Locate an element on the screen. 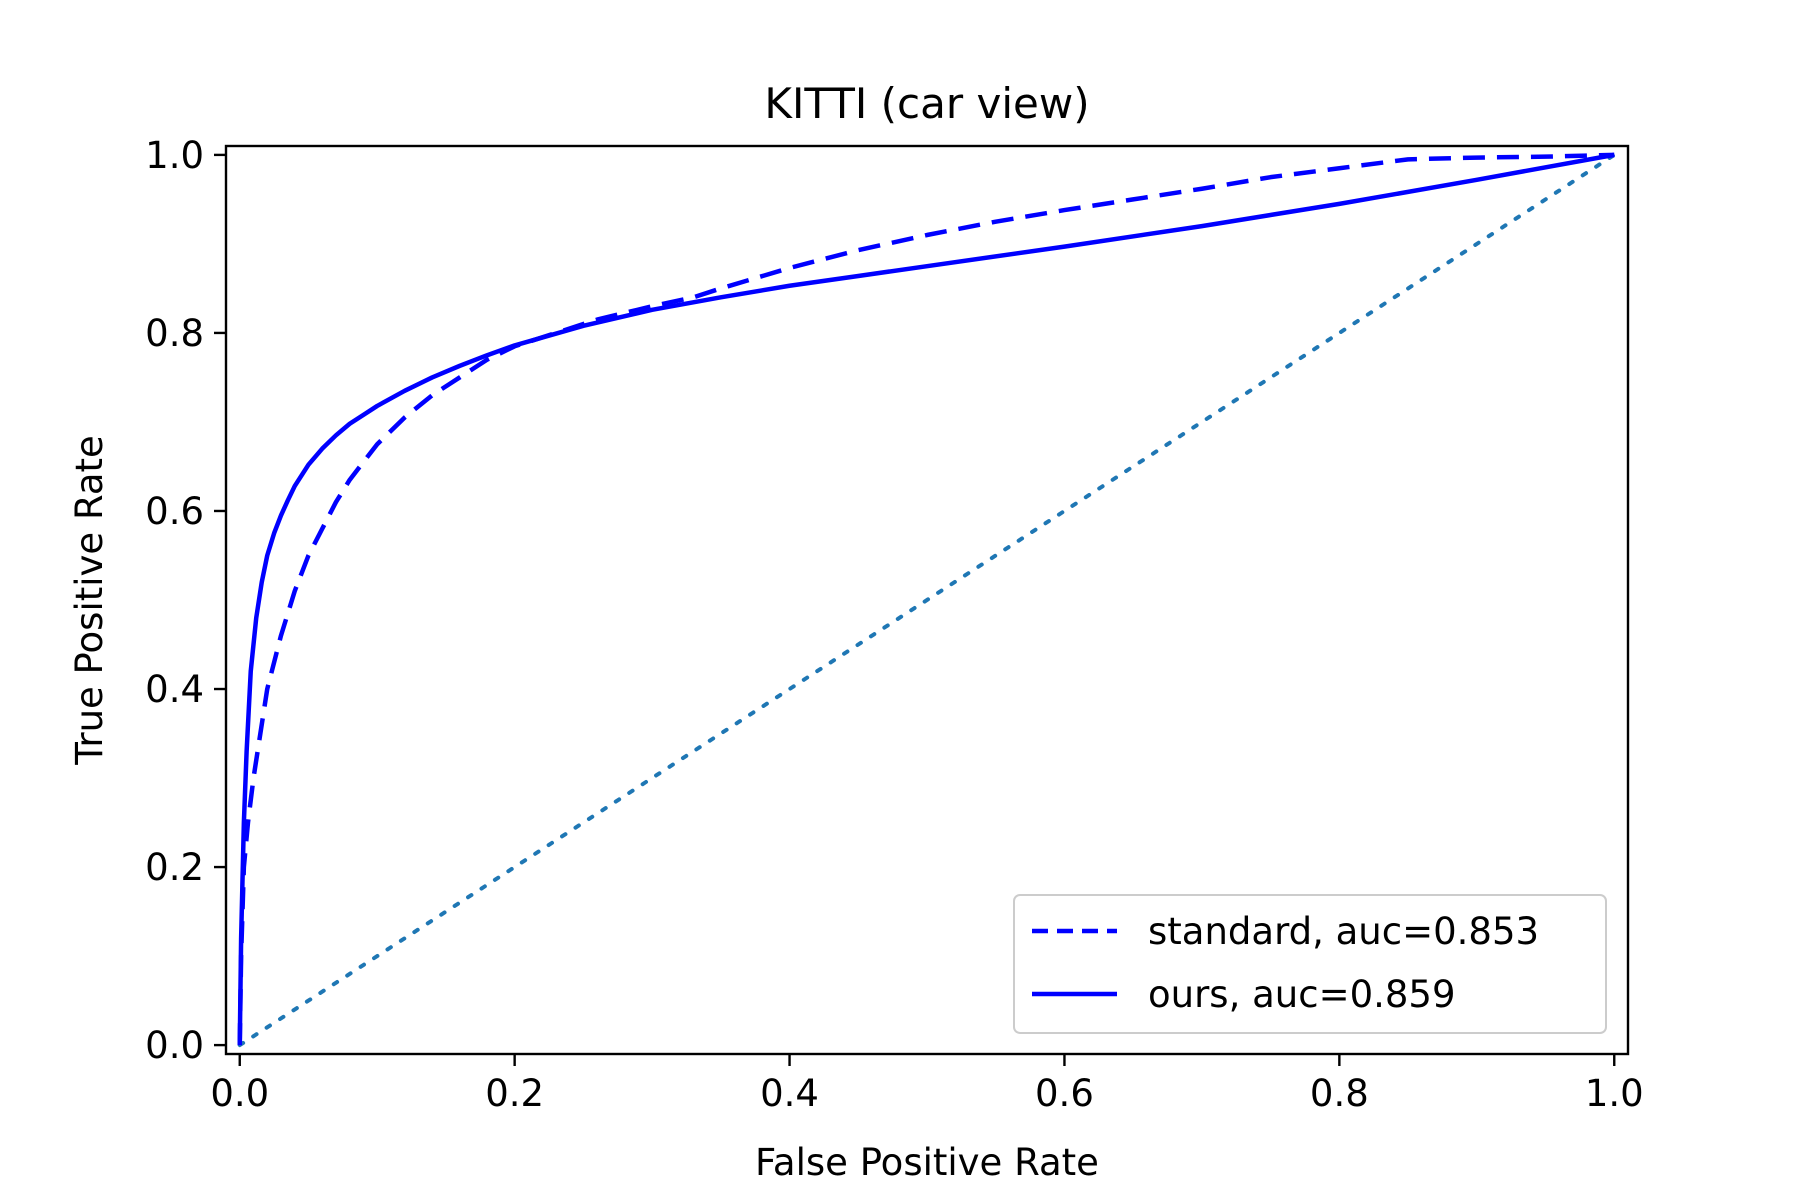 This screenshot has width=1800, height=1200. y-tick-label: 1.0 is located at coordinates (174, 155).